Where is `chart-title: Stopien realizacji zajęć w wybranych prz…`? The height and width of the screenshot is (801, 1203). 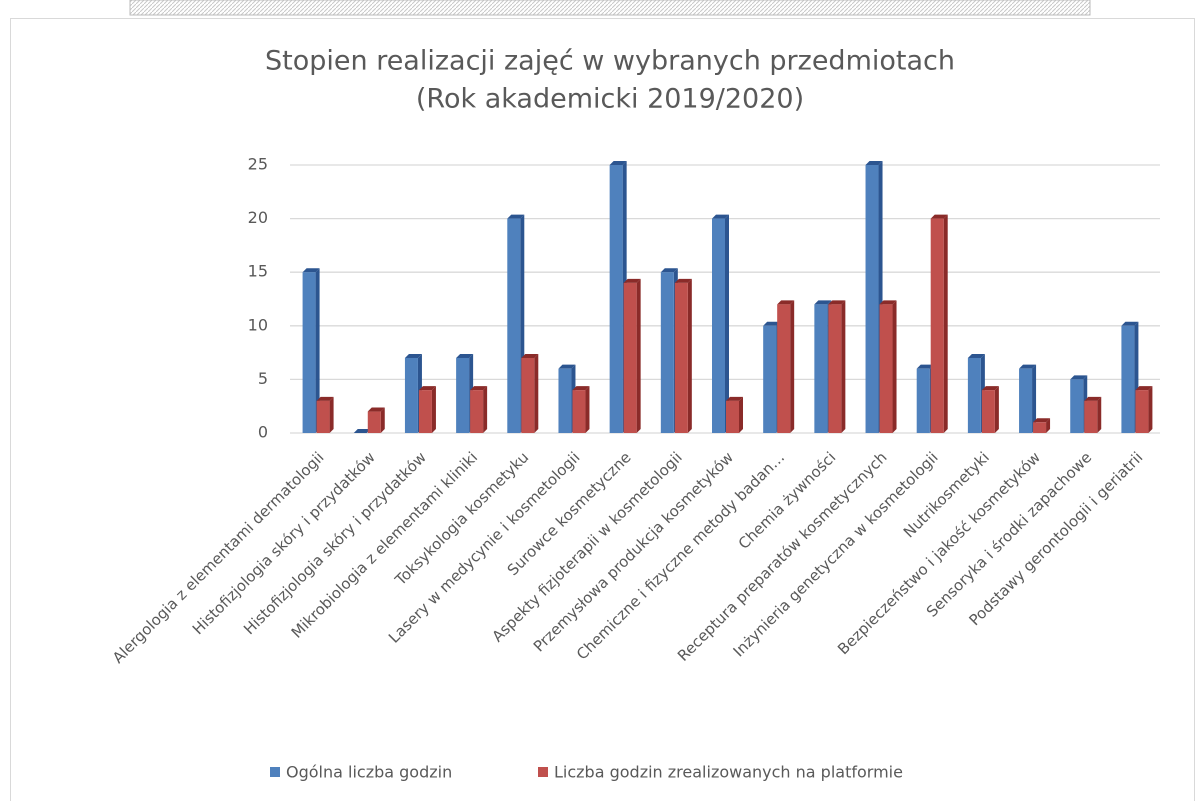
chart-title: Stopien realizacji zajęć w wybranych prz… is located at coordinates (610, 61).